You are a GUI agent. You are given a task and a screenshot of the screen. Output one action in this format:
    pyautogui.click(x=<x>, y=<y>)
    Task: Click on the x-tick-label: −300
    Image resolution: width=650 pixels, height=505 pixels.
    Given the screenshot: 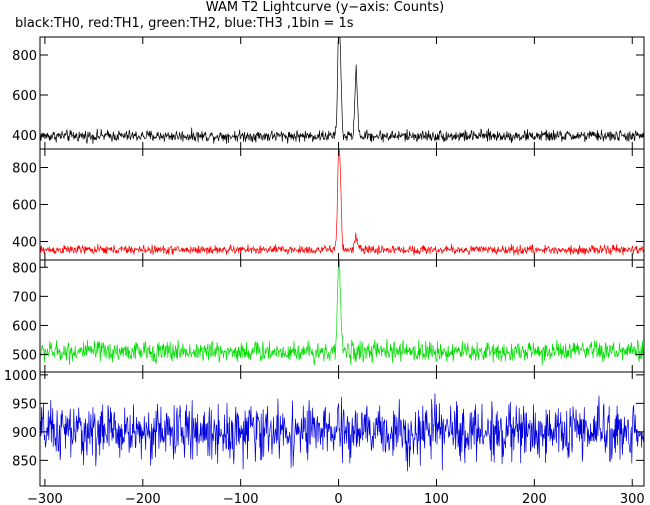 What is the action you would take?
    pyautogui.click(x=45, y=498)
    